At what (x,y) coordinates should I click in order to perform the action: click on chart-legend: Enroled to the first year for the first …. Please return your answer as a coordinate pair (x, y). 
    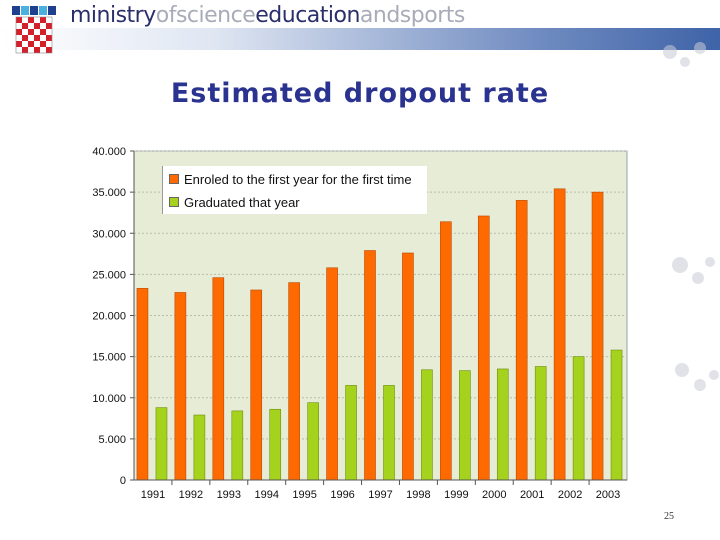
    Looking at the image, I should click on (294, 190).